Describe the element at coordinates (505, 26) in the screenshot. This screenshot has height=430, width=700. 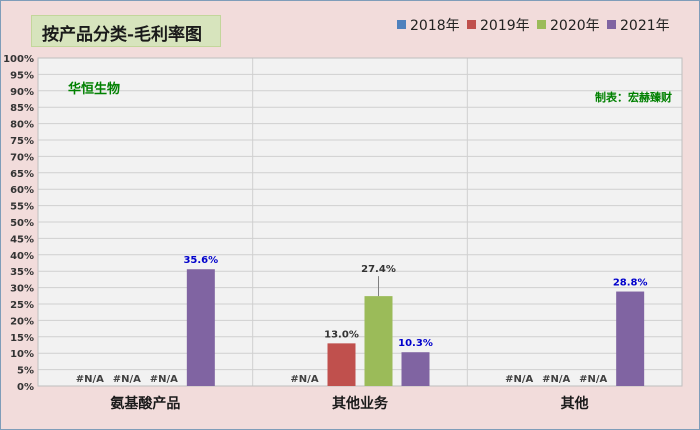
I see `legend-label: 2019年` at that location.